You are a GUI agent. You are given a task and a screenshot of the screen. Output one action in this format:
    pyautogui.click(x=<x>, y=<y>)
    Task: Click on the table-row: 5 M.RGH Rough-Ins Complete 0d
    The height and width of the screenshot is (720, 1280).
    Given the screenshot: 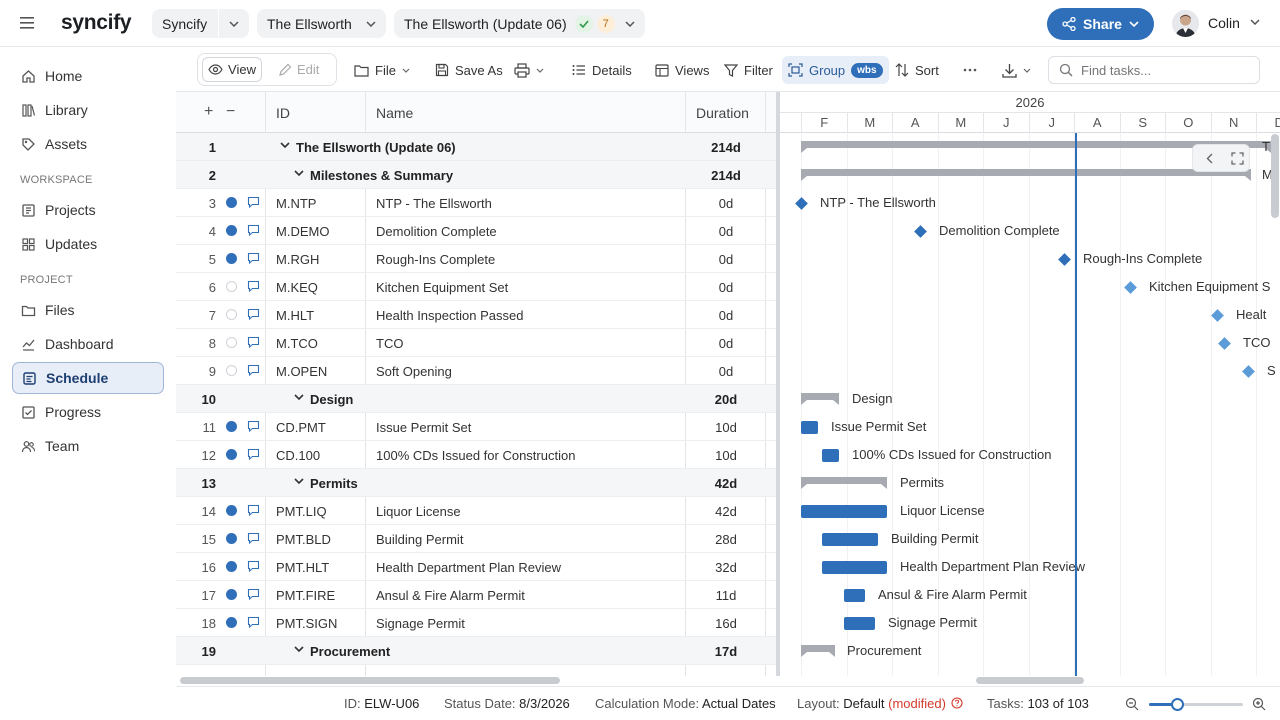 What is the action you would take?
    pyautogui.click(x=476, y=259)
    